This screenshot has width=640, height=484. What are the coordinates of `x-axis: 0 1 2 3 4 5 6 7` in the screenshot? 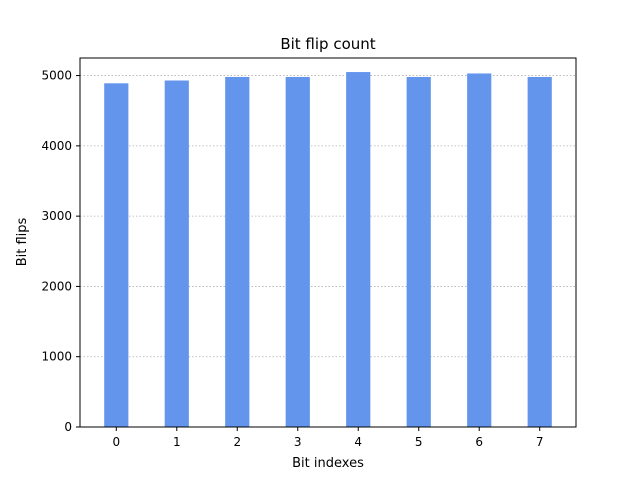 It's located at (328, 438).